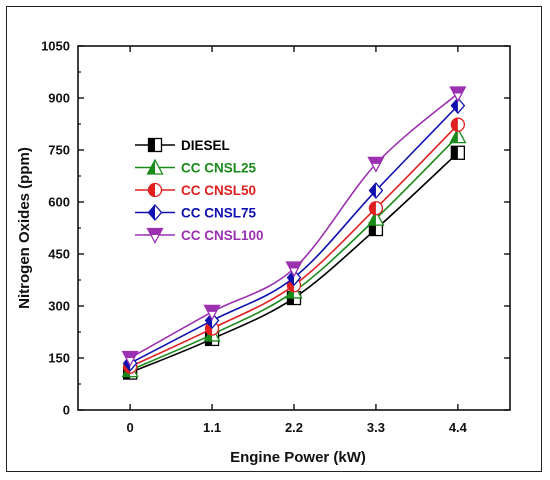  What do you see at coordinates (66, 410) in the screenshot?
I see `y-tick-label: 0` at bounding box center [66, 410].